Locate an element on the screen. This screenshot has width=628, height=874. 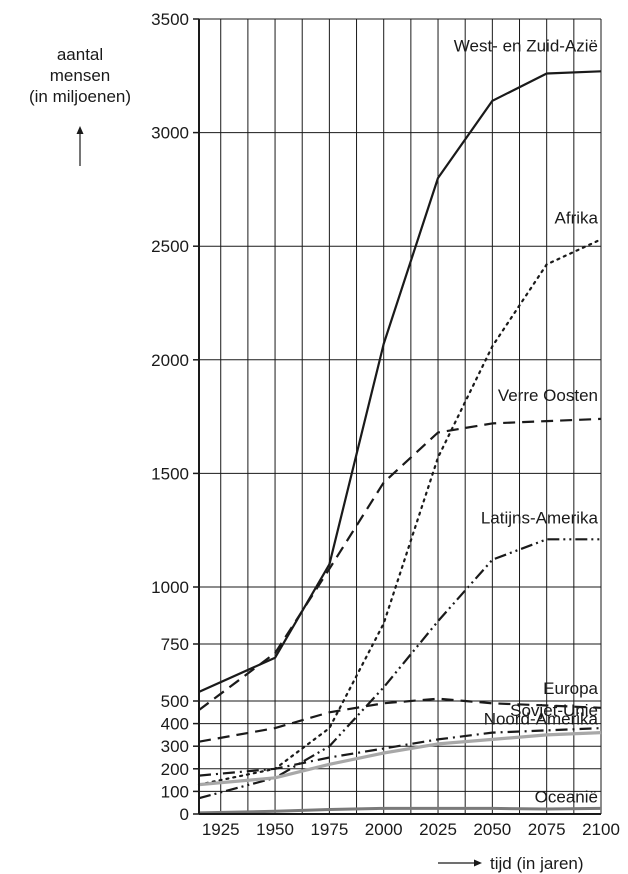
x-tick-label: 2025 is located at coordinates (438, 829).